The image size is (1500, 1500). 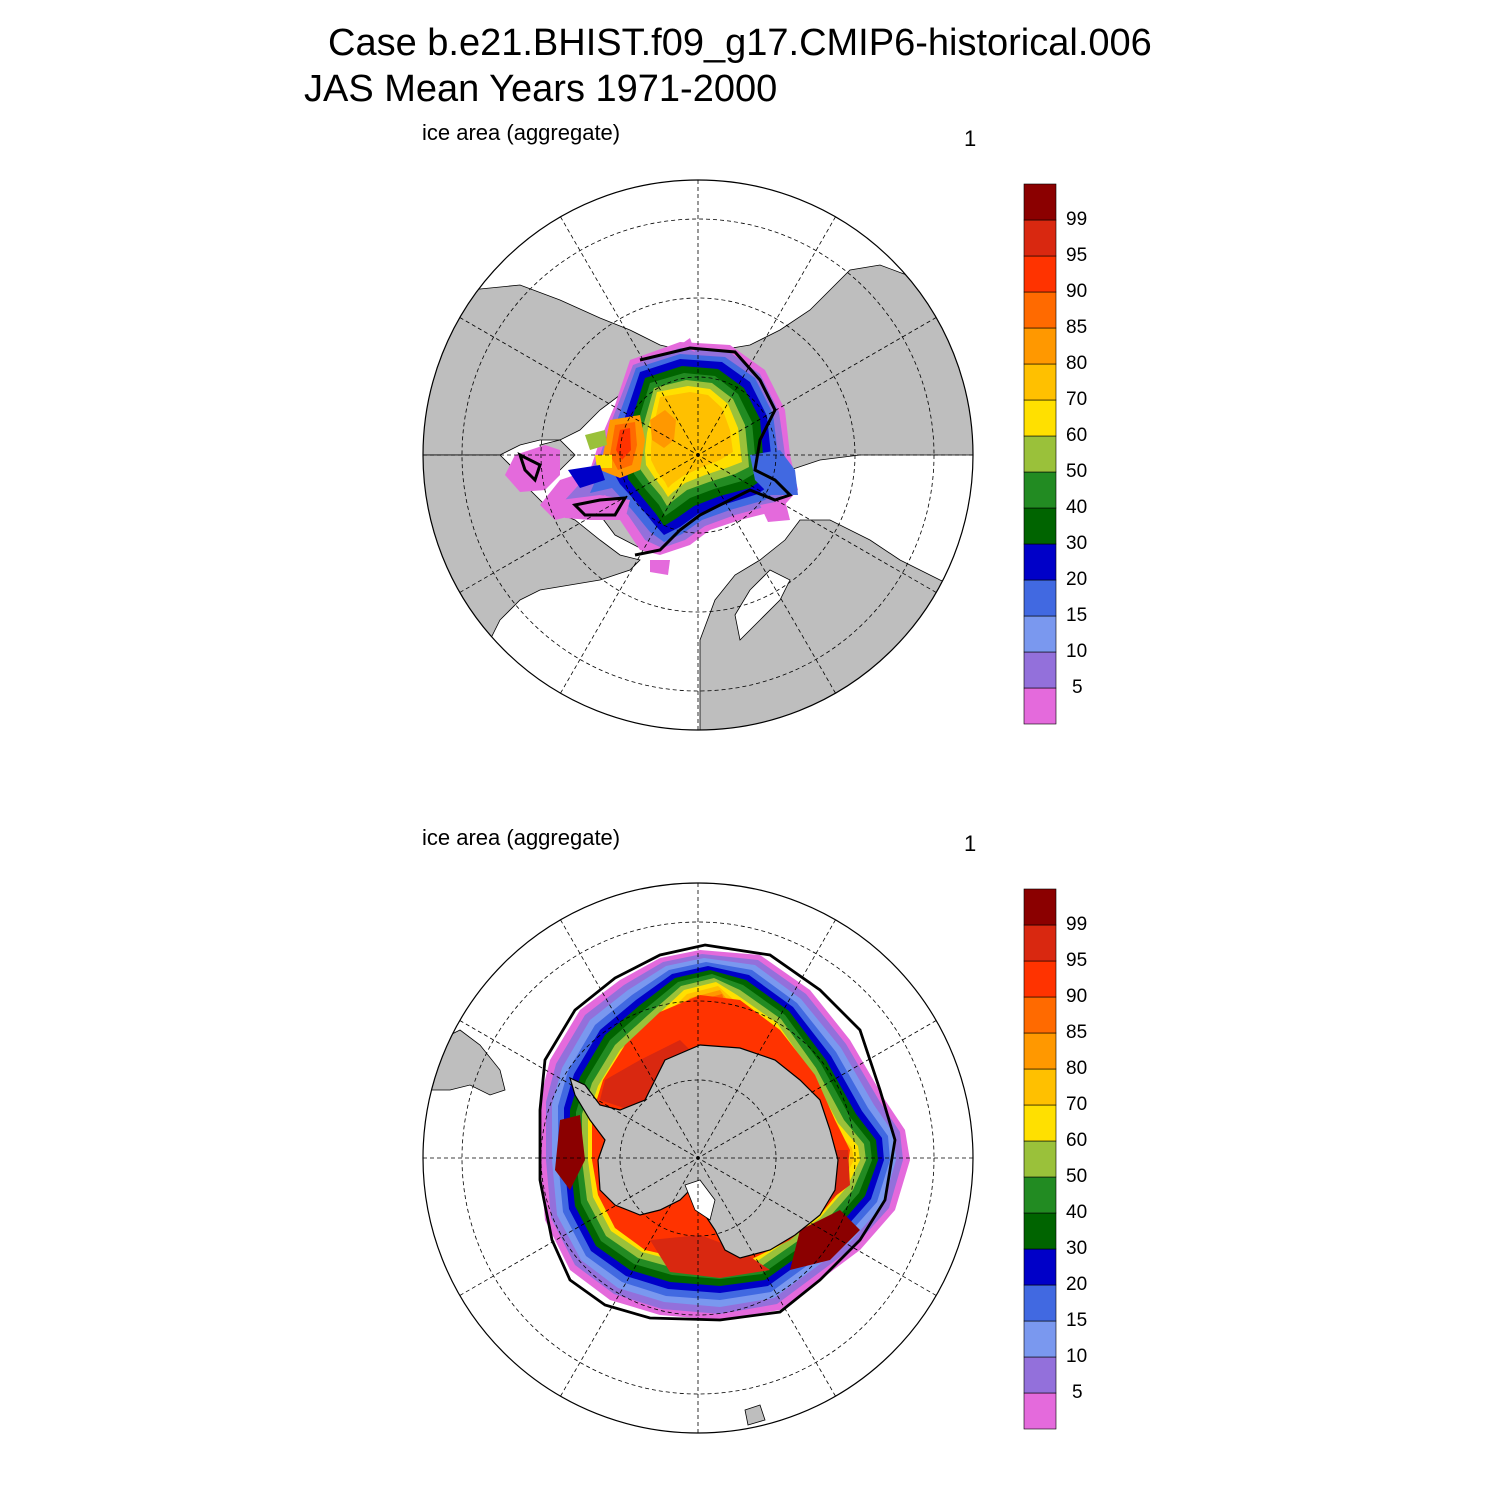 I want to click on panel-2-number: 1, so click(x=970, y=843).